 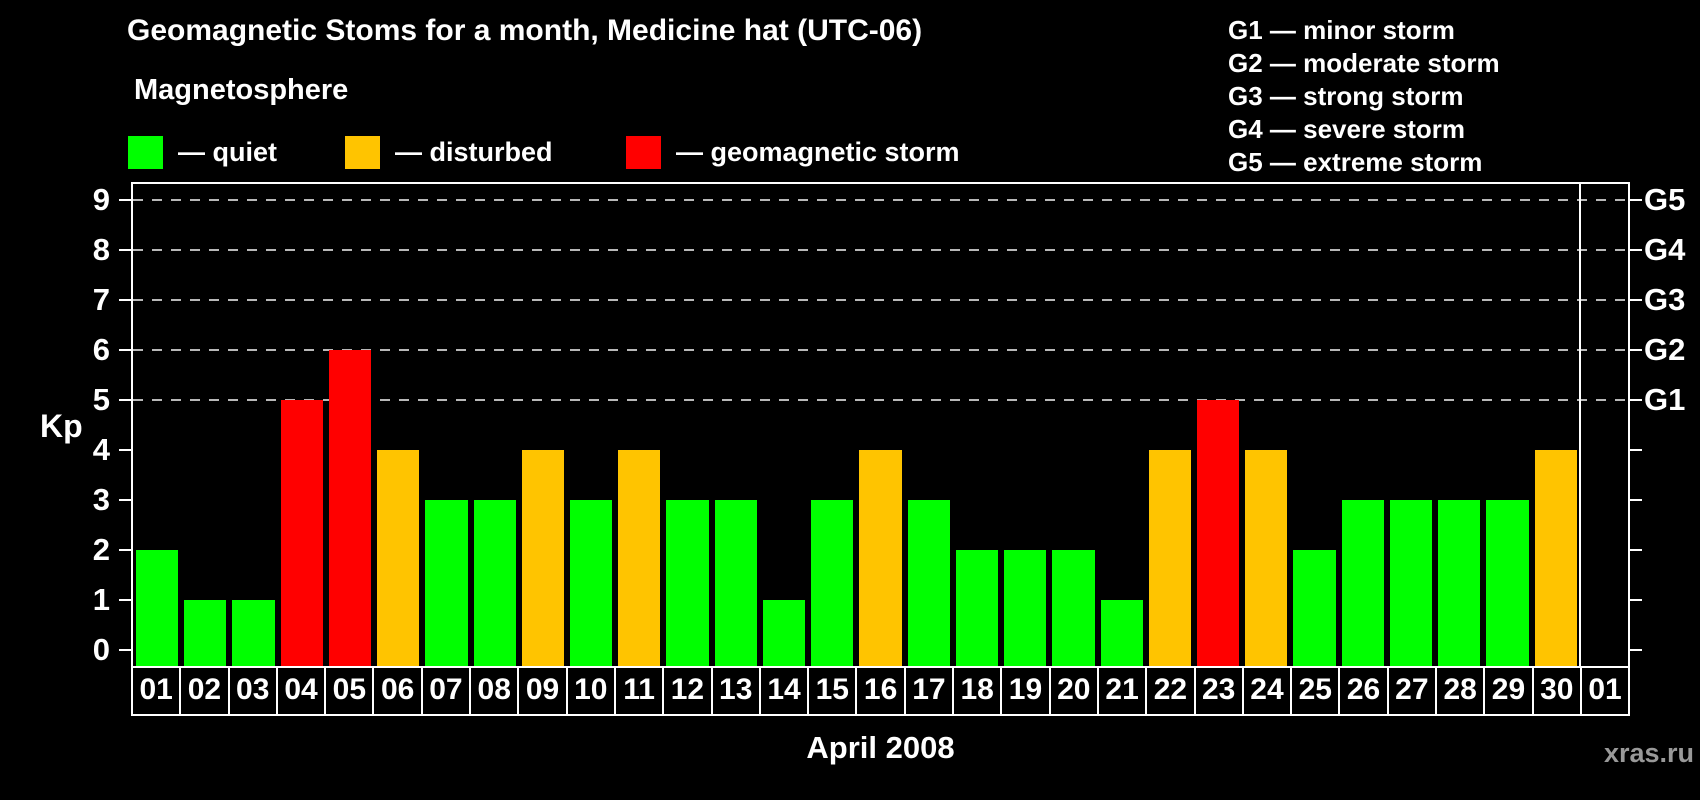 I want to click on g-axis-label-g4: G4, so click(x=1665, y=249).